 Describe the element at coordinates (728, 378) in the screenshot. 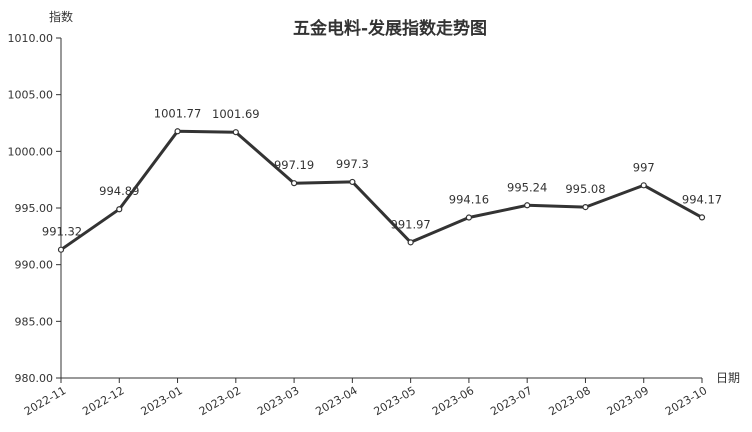

I see `x-axis-label: 日期` at that location.